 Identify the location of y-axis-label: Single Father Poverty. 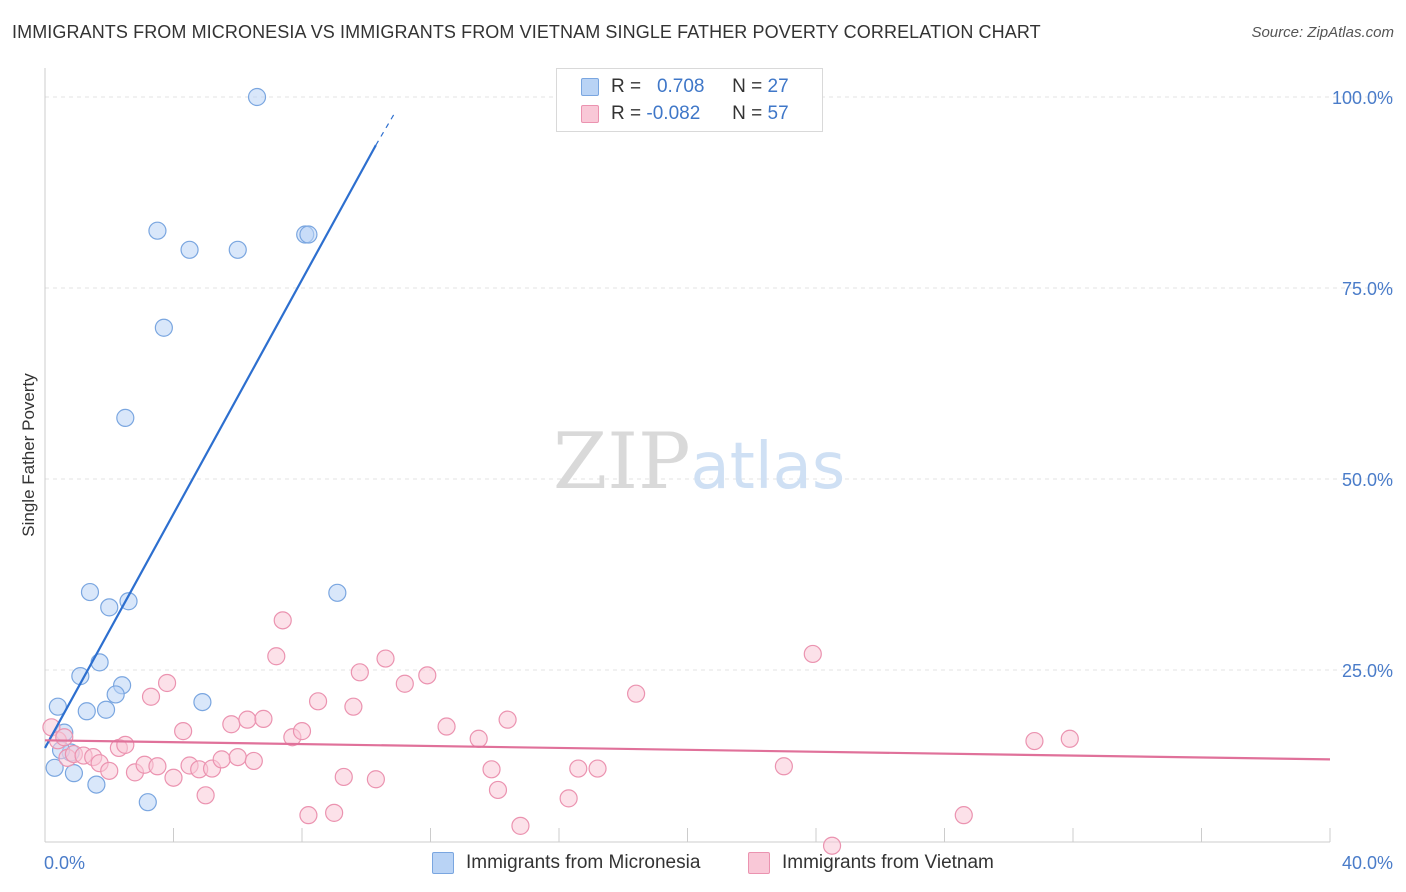
(28, 455).